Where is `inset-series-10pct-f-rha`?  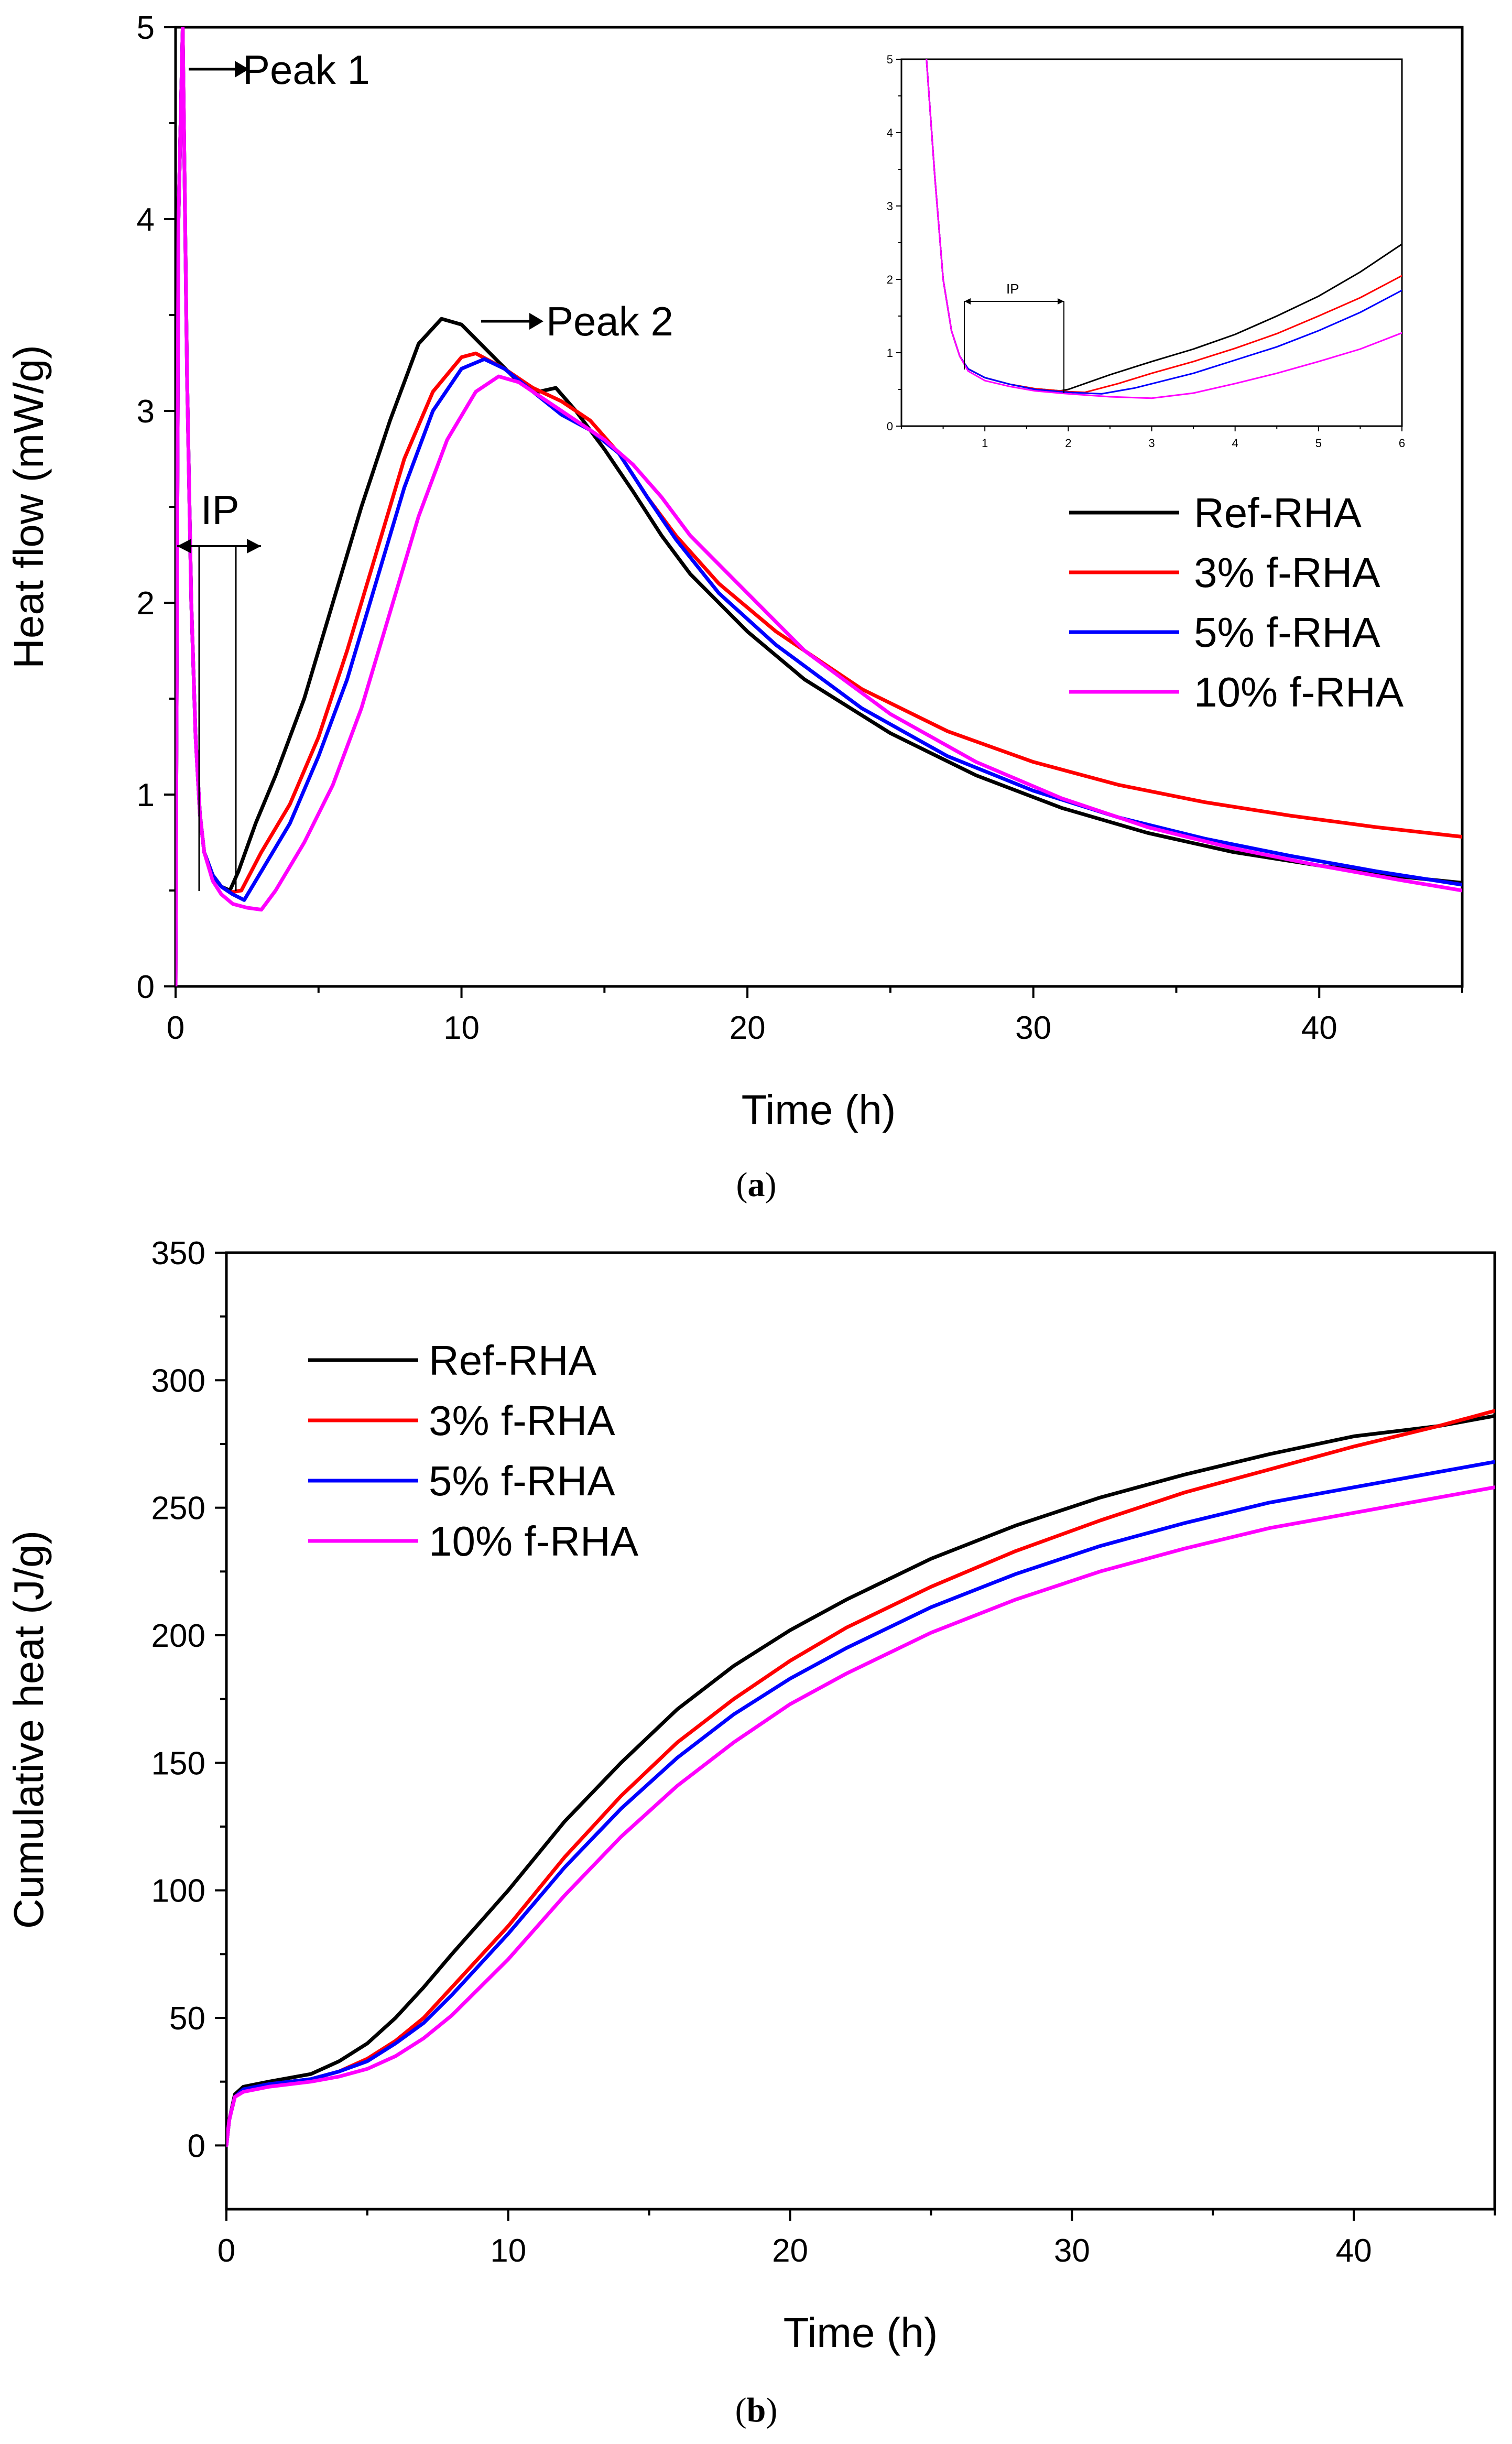
inset-series-10pct-f-rha is located at coordinates (1164, 229).